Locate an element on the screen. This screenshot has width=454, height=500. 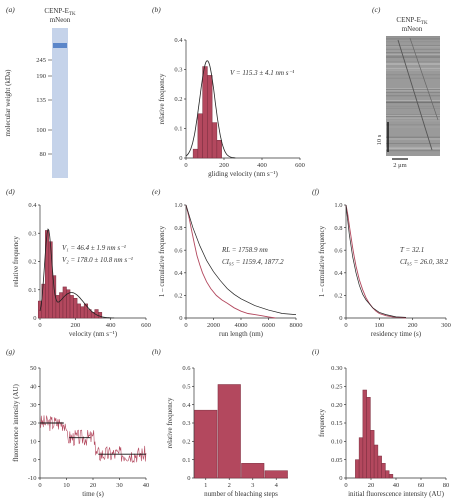
x-tick-label: 4 is located at coordinates (277, 485).